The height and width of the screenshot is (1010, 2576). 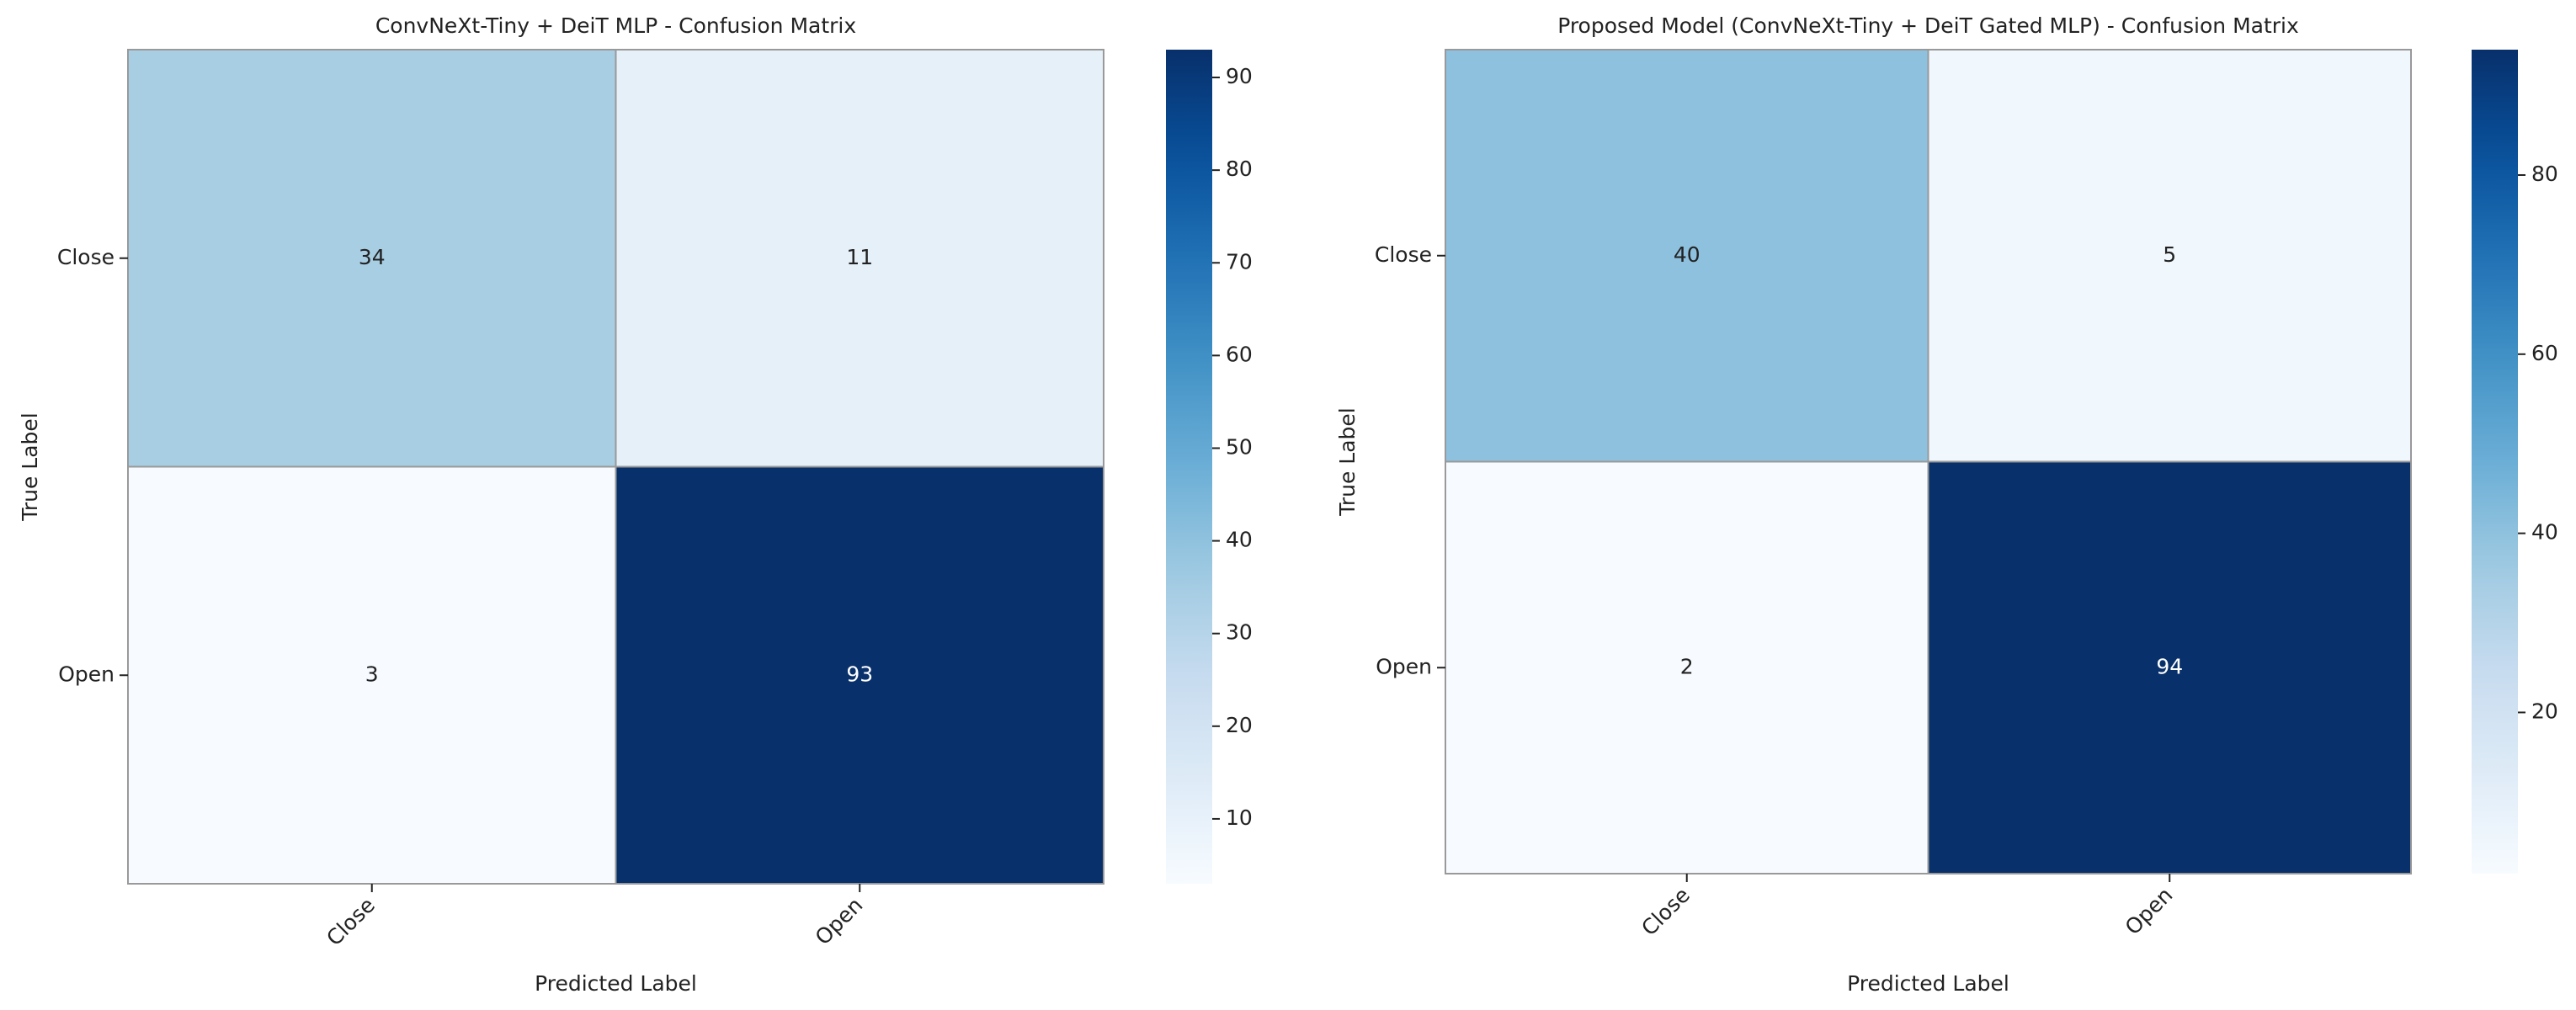 What do you see at coordinates (1240, 76) in the screenshot?
I see `colorbar-tick-label: 90` at bounding box center [1240, 76].